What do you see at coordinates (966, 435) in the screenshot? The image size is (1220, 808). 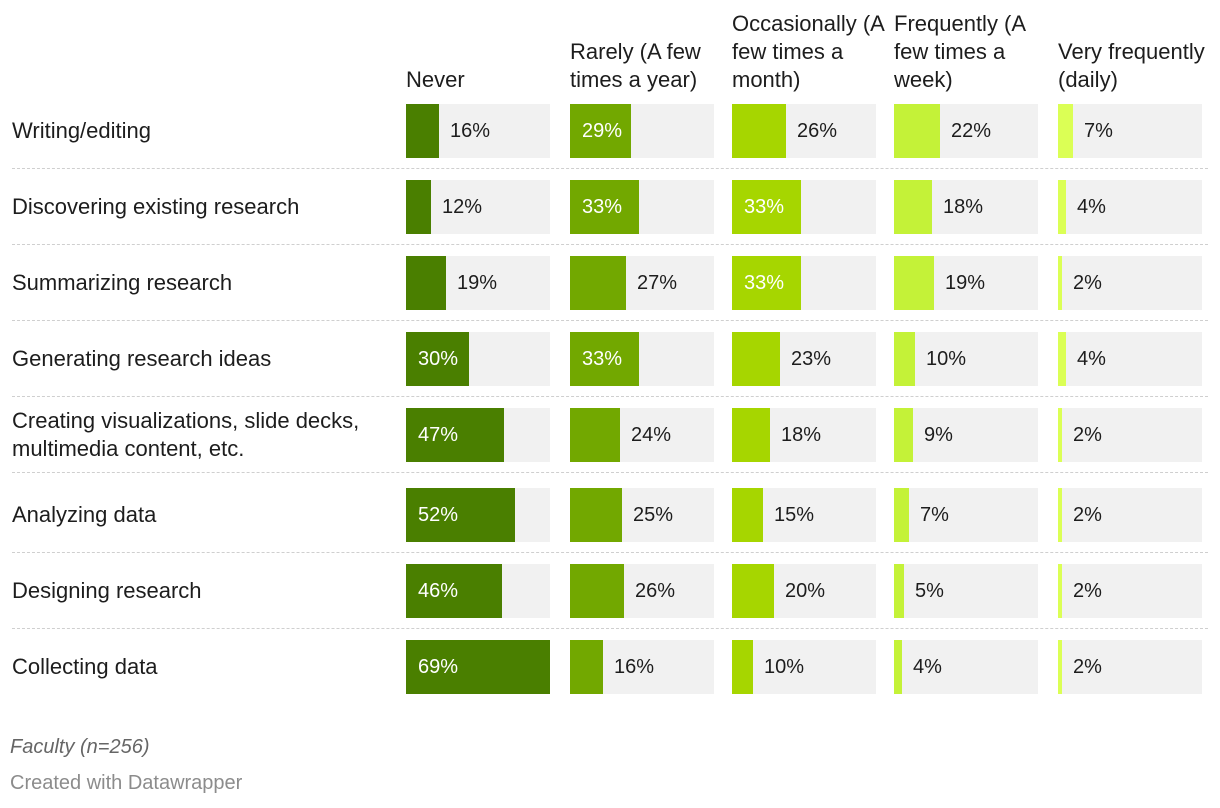 I see `bar-track: 9%` at bounding box center [966, 435].